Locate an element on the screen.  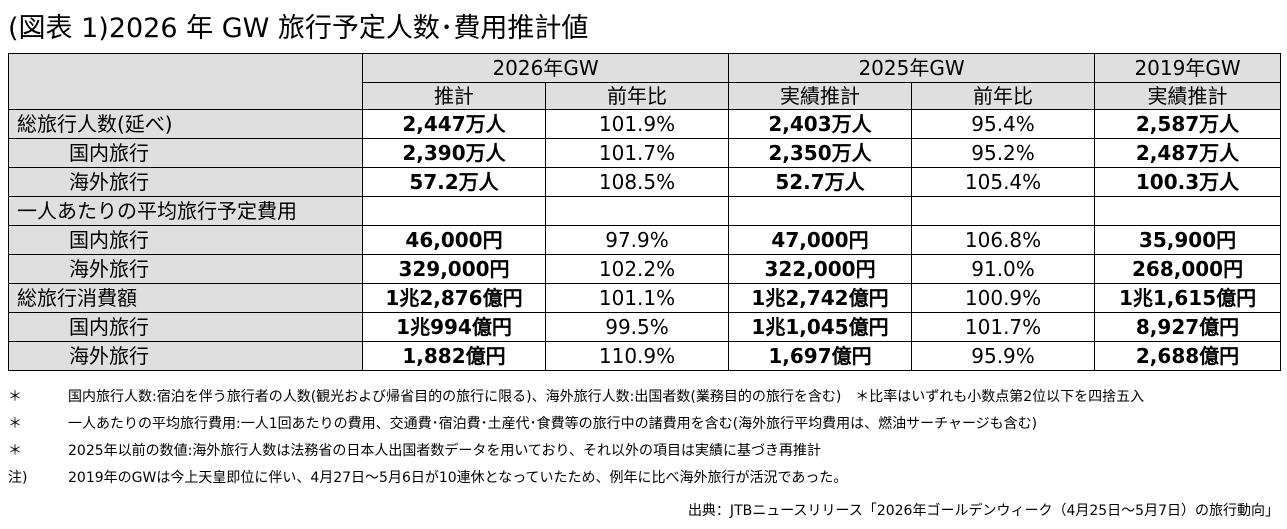
row-label-text: 一人あたりの平均旅行予定費用 is located at coordinates (157, 211).